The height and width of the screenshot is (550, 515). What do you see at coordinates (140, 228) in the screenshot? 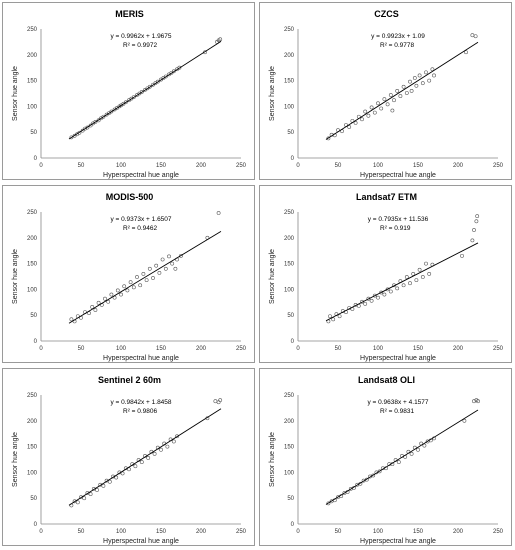
I see `r-squared-label: R² = 0.9462` at bounding box center [140, 228].